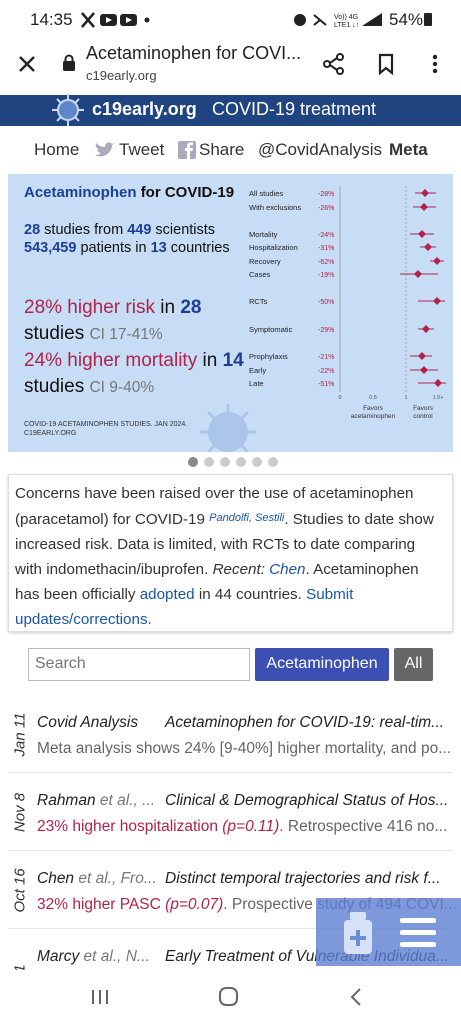 Image resolution: width=461 pixels, height=1024 pixels. What do you see at coordinates (229, 997) in the screenshot?
I see `home-button` at bounding box center [229, 997].